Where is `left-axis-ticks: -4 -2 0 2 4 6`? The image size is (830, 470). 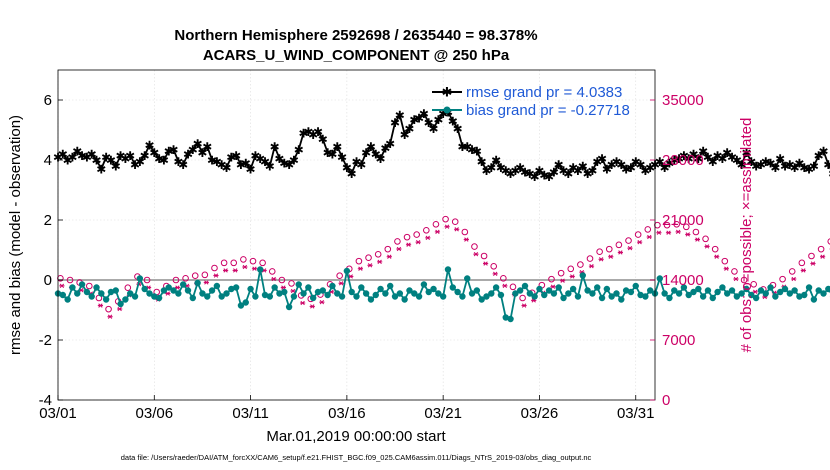 left-axis-ticks: -4 -2 0 2 4 6 is located at coordinates (51, 250).